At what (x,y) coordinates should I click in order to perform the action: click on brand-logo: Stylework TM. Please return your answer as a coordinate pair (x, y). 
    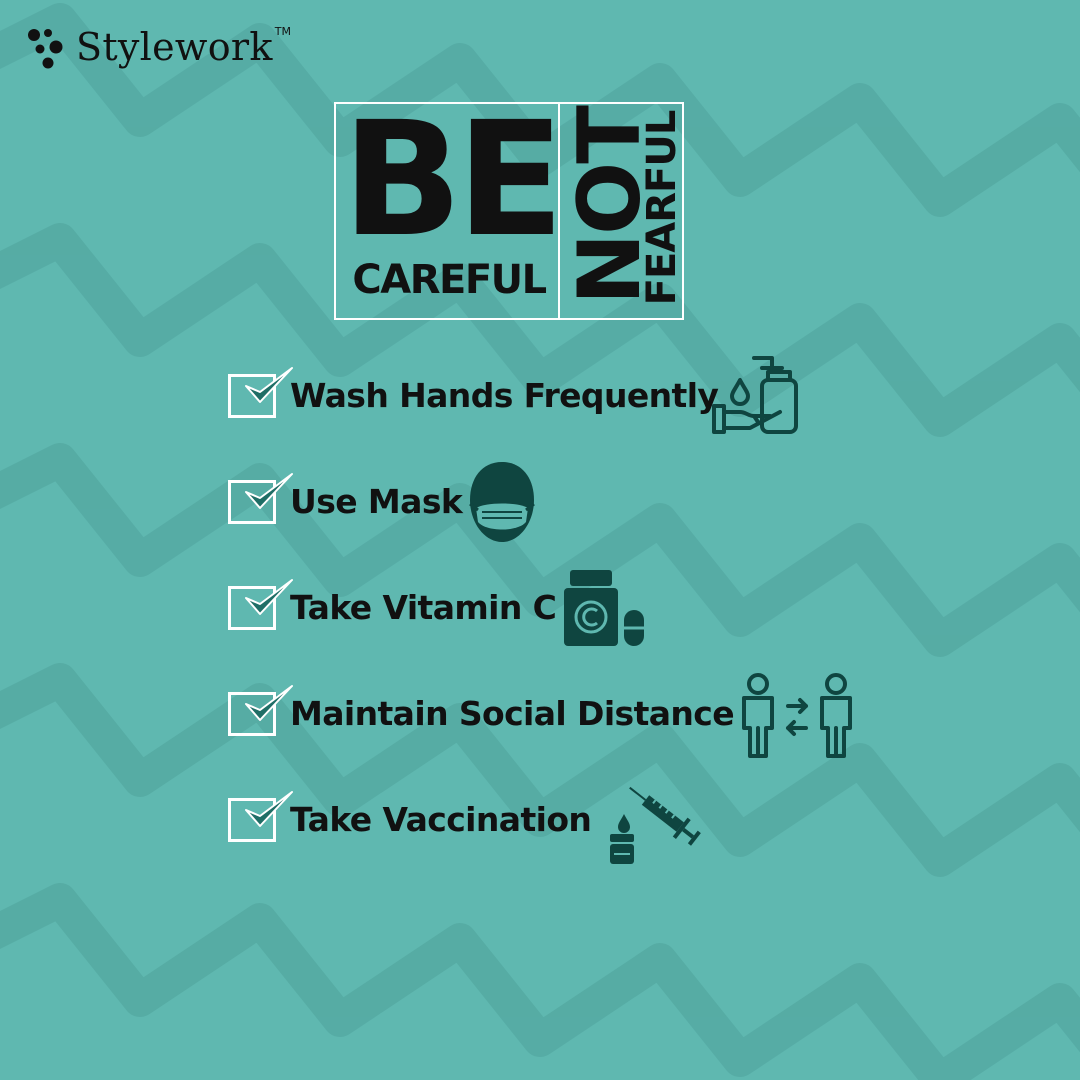
    Looking at the image, I should click on (158, 47).